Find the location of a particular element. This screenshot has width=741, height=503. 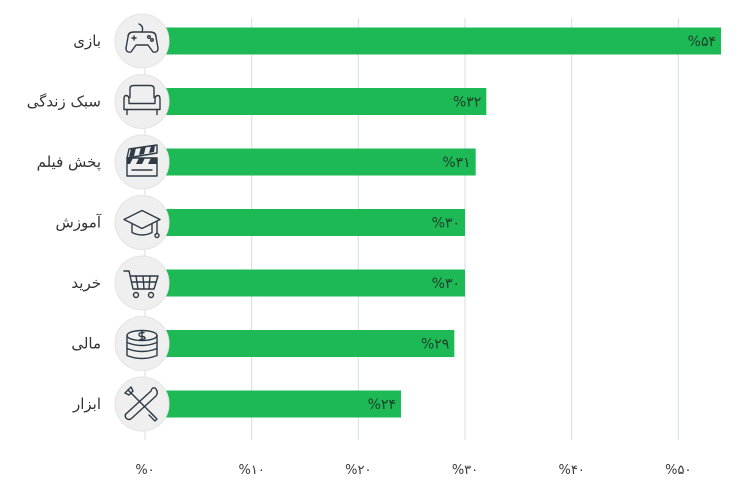

x-tick-label: %۲۰ is located at coordinates (358, 470).